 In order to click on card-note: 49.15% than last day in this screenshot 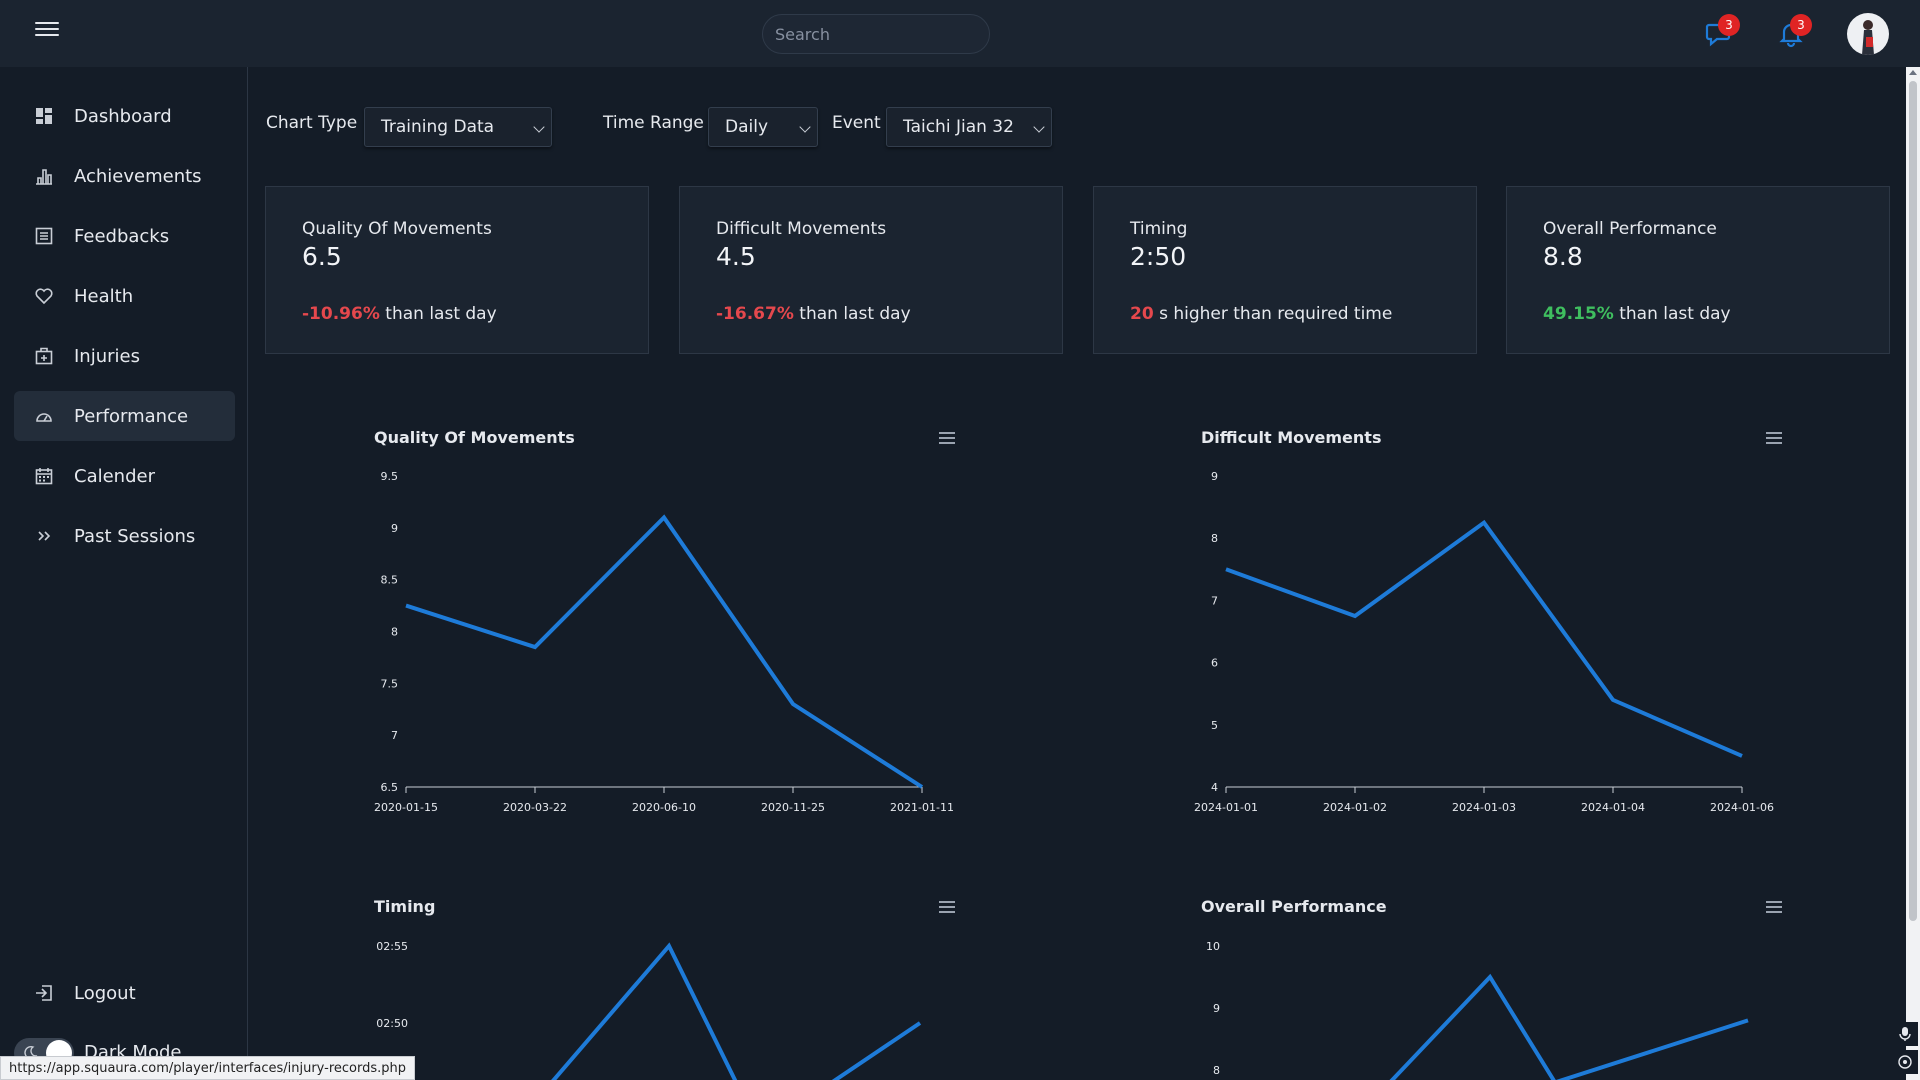, I will do `click(1637, 314)`.